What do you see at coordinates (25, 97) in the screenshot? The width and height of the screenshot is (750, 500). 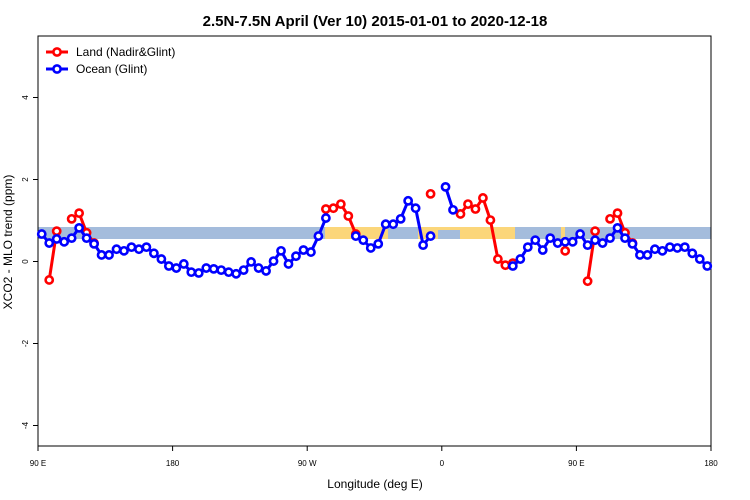 I see `y-tick-label: 4` at bounding box center [25, 97].